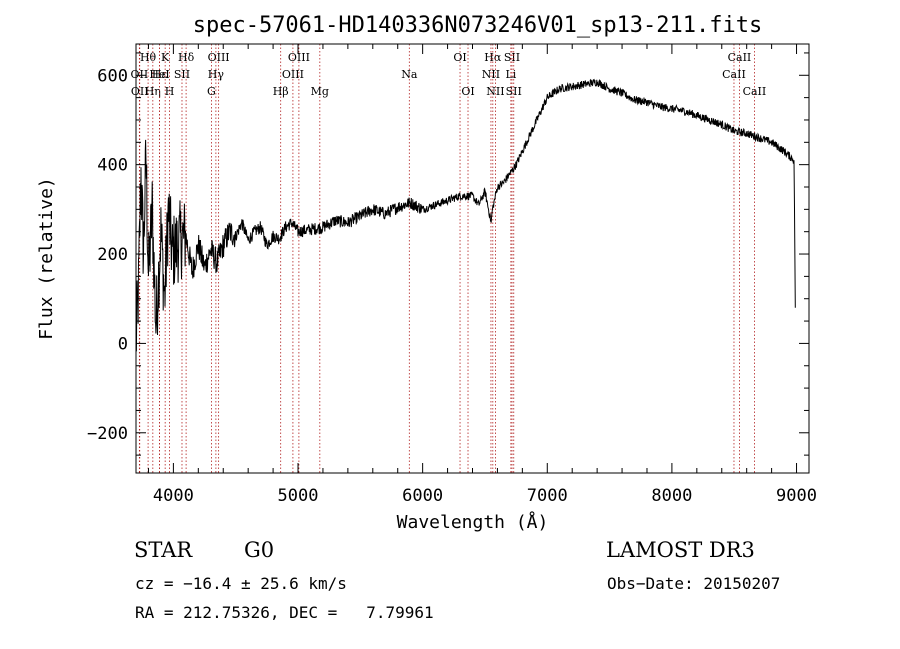  I want to click on line-marker-label: Hη, so click(153, 91).